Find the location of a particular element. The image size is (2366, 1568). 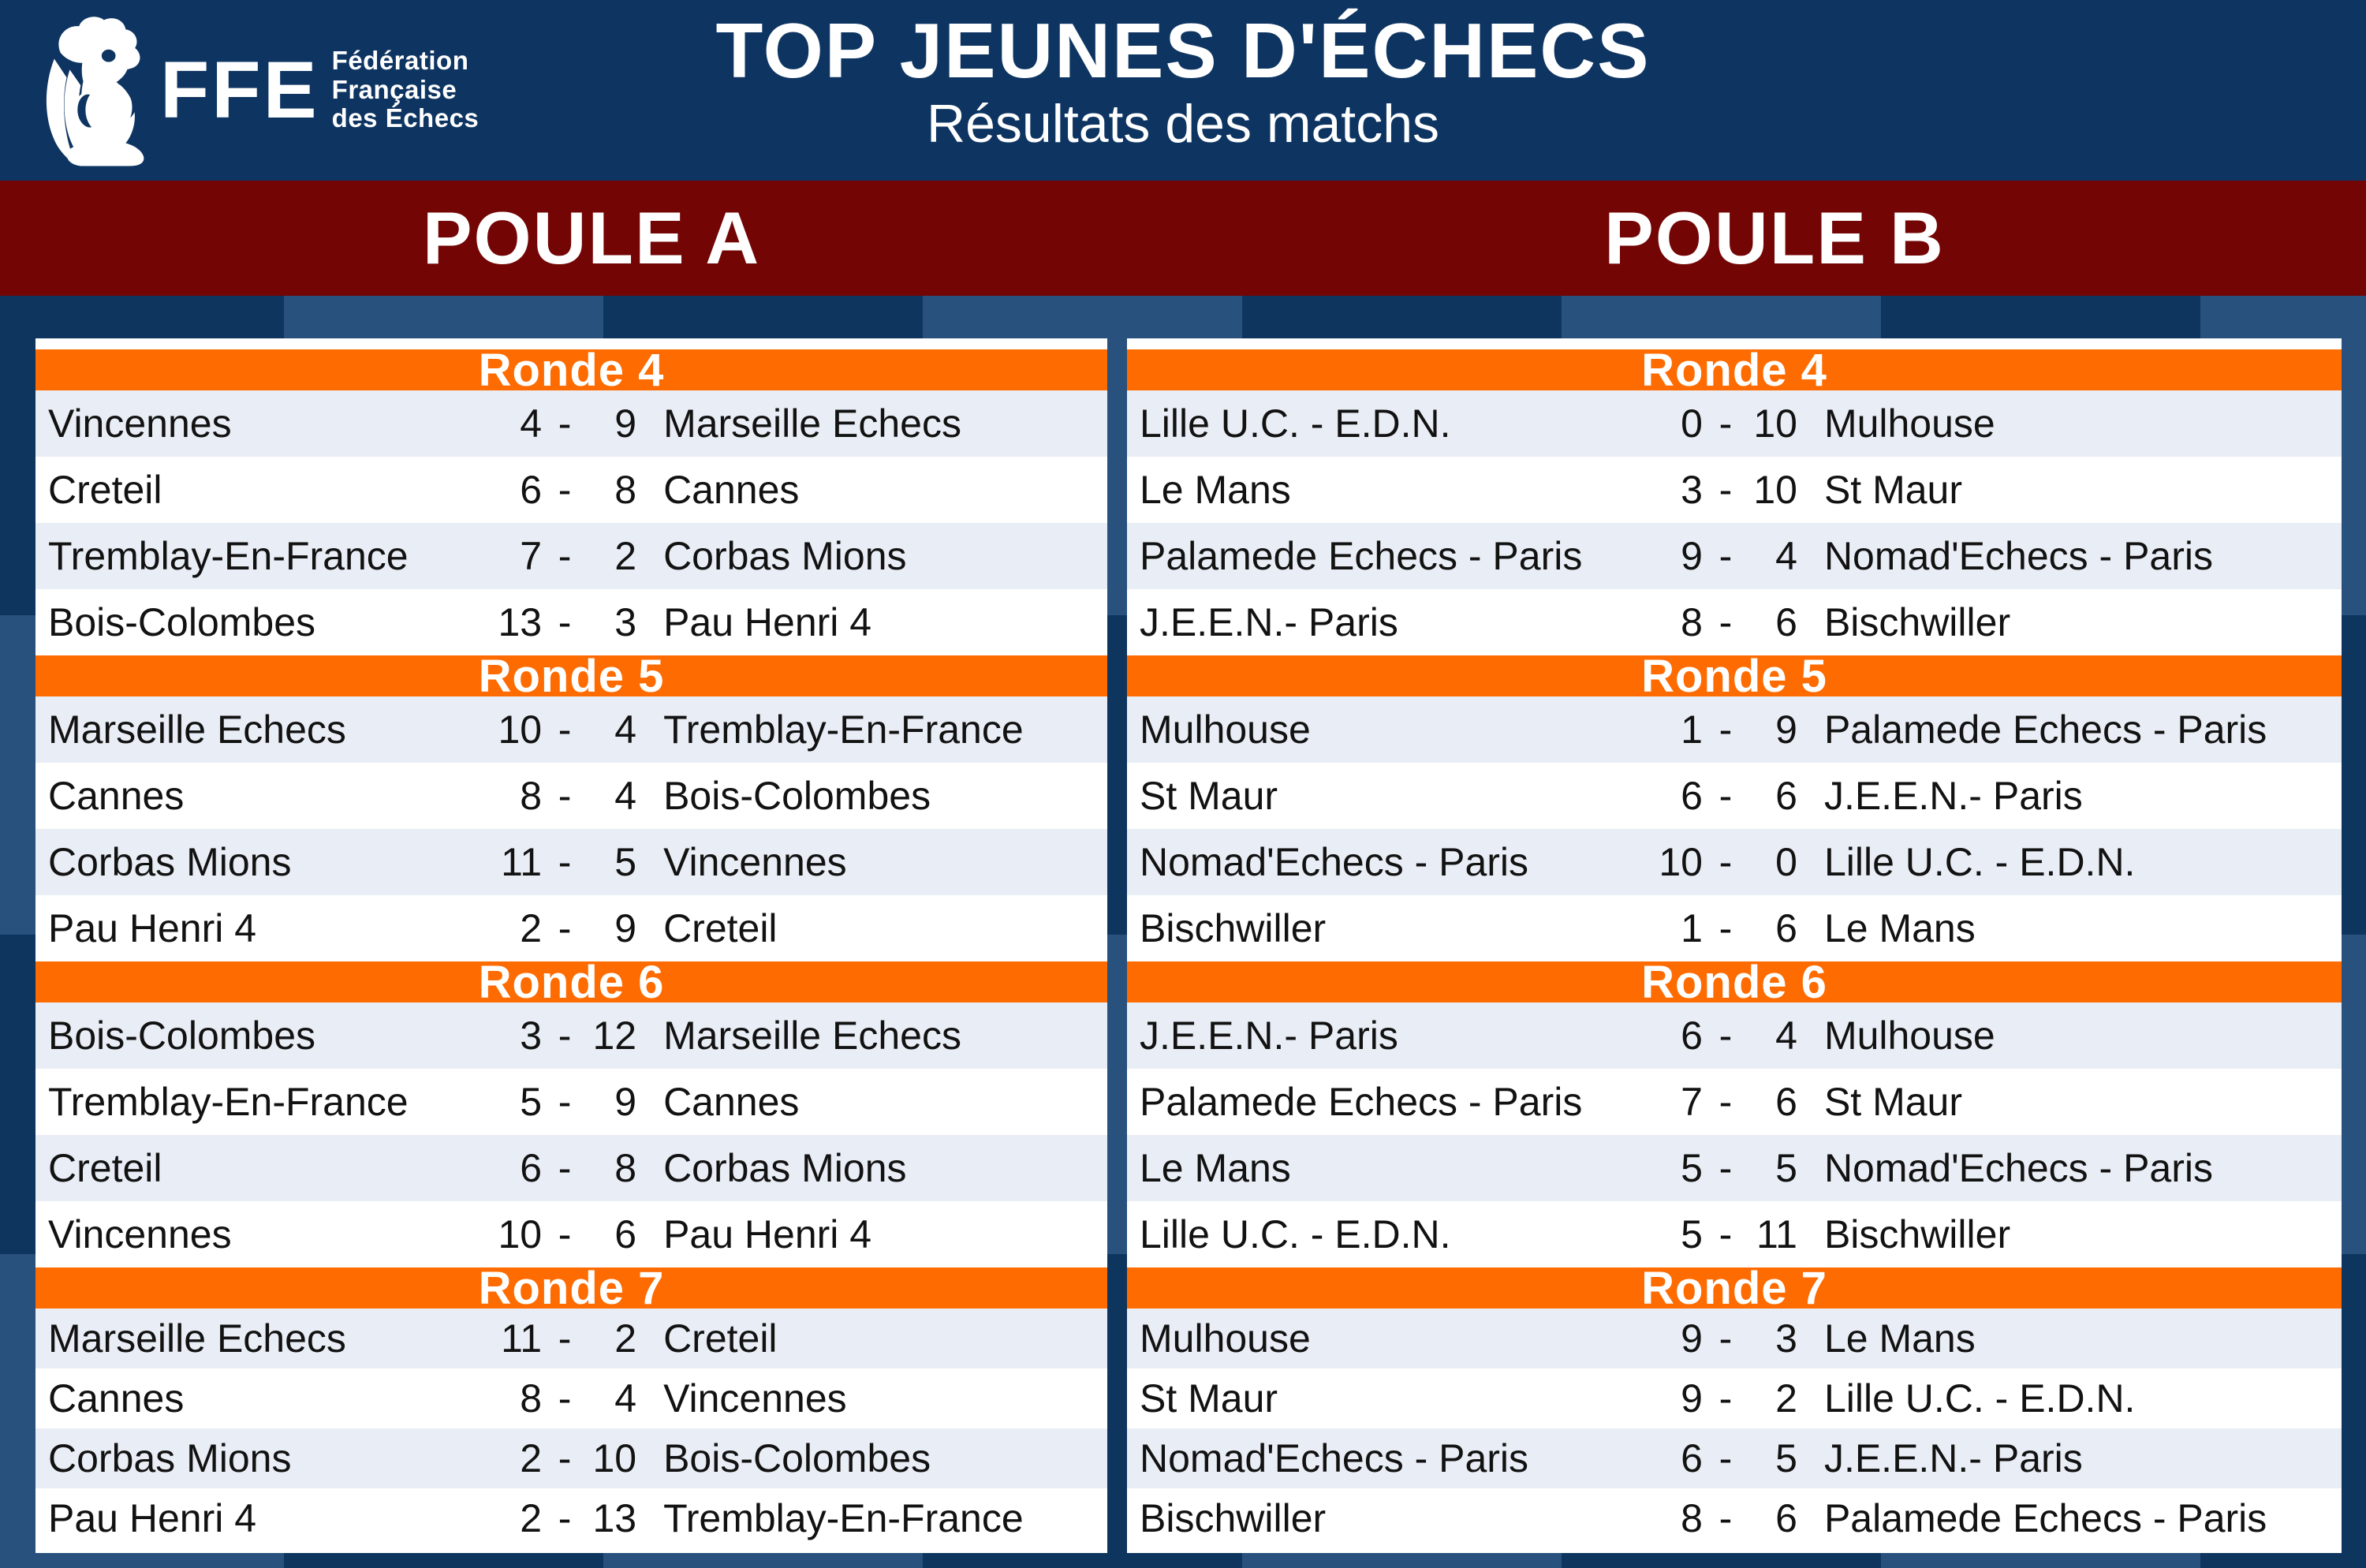

rooster-pawn-icon is located at coordinates (95, 91).